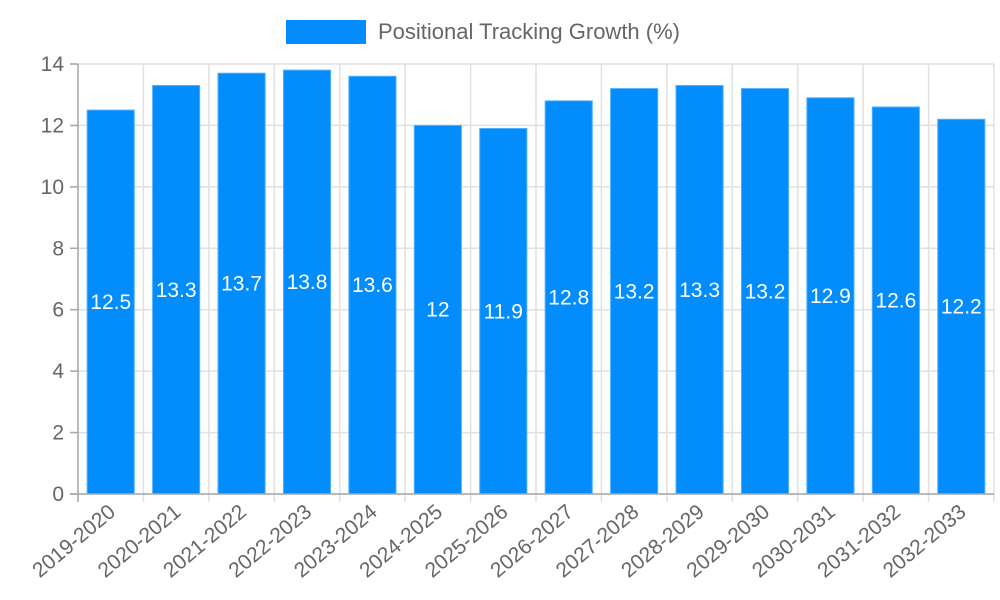  I want to click on bar-2027-2028, so click(634, 291).